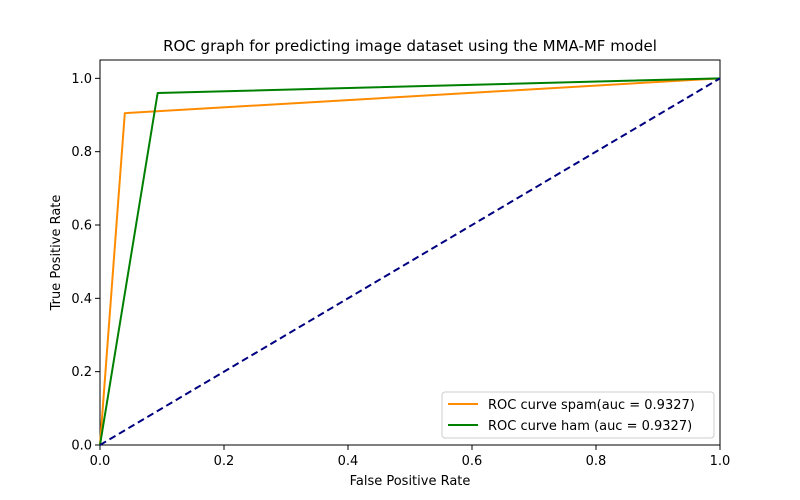 The height and width of the screenshot is (500, 800). Describe the element at coordinates (100, 461) in the screenshot. I see `x-tick-label: 0.0` at that location.